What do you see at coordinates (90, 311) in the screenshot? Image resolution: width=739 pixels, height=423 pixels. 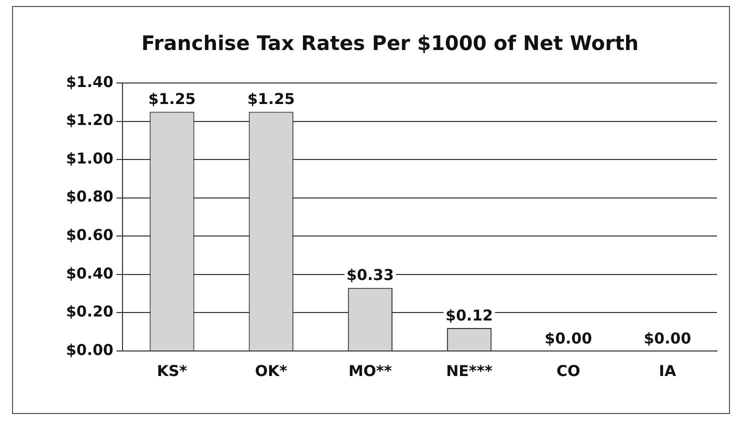 I see `y-tick-label: $0.20` at bounding box center [90, 311].